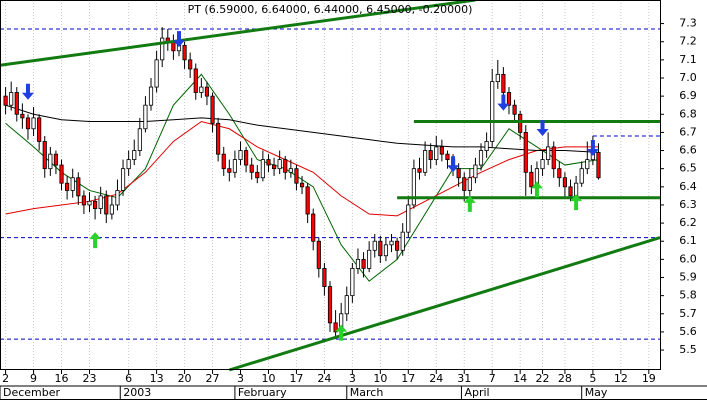 The height and width of the screenshot is (400, 707). Describe the element at coordinates (688, 258) in the screenshot. I see `y-tick-label: 6.0` at that location.